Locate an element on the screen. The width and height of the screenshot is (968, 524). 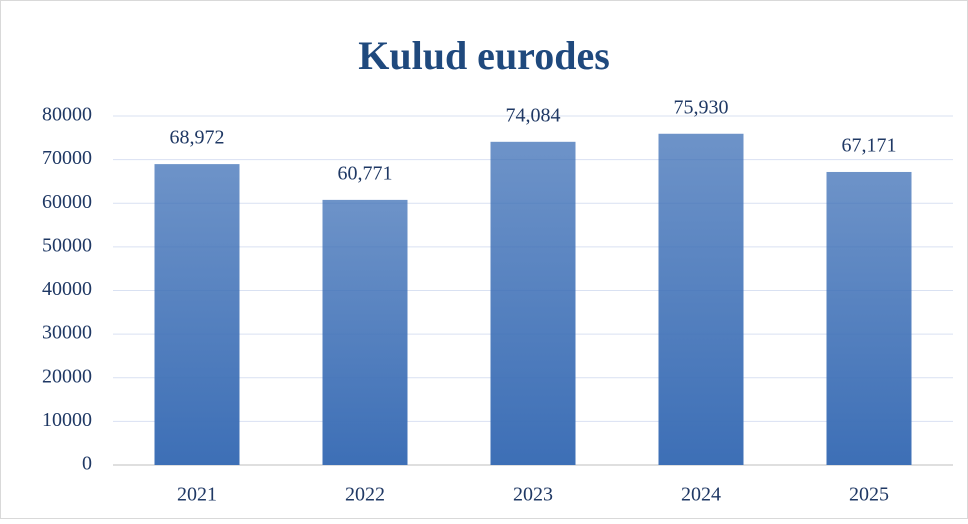
data-label: 74,084 is located at coordinates (533, 115).